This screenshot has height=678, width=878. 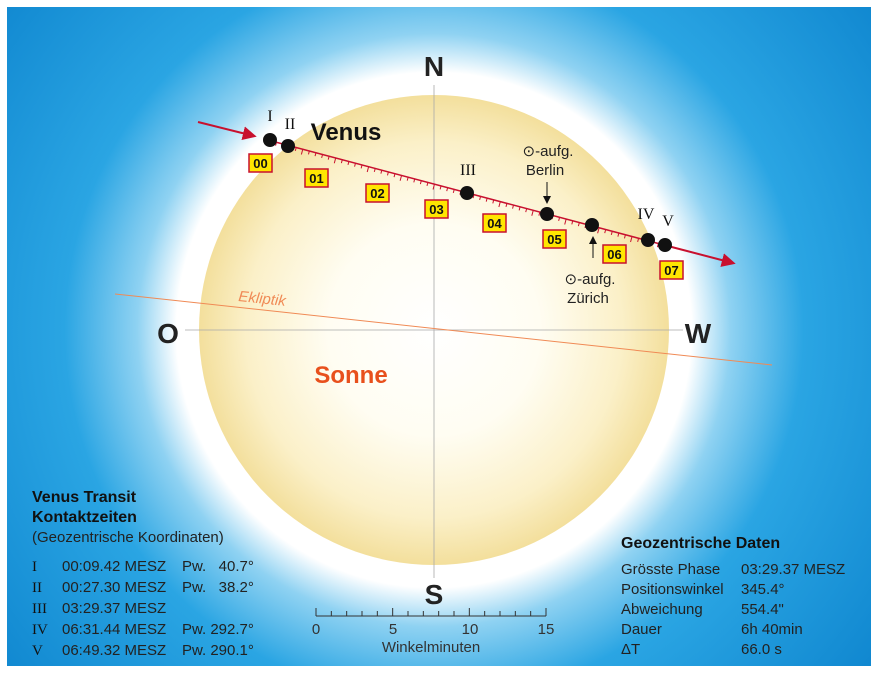 I want to click on venus-contact-v, so click(x=665, y=245).